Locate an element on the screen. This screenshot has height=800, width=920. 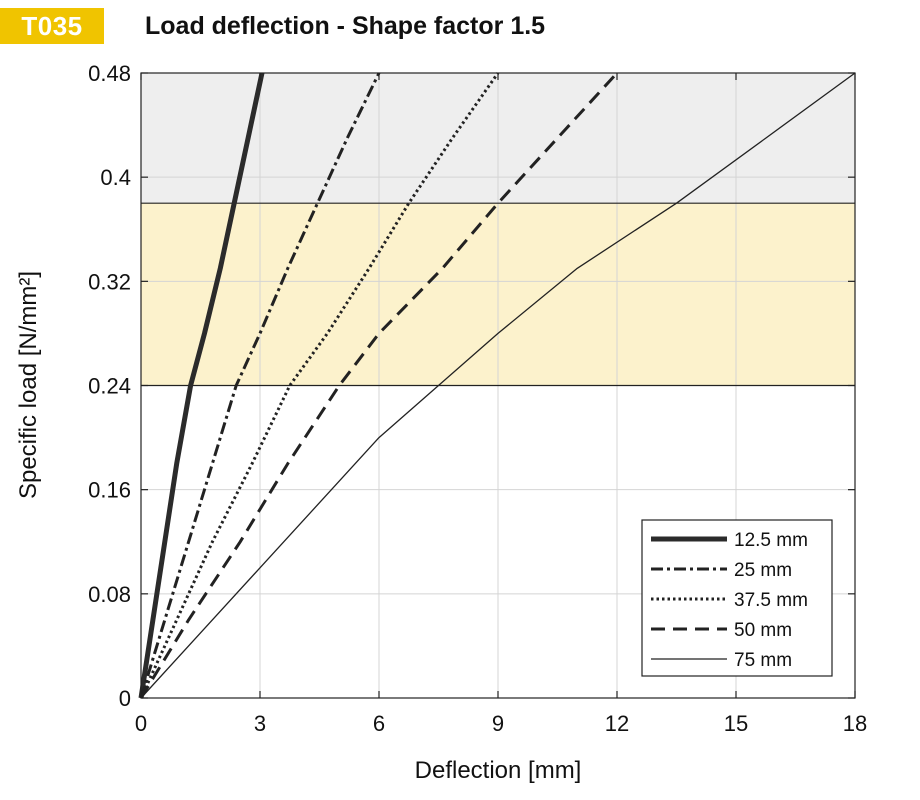
y-tick-label: 0 is located at coordinates (125, 698).